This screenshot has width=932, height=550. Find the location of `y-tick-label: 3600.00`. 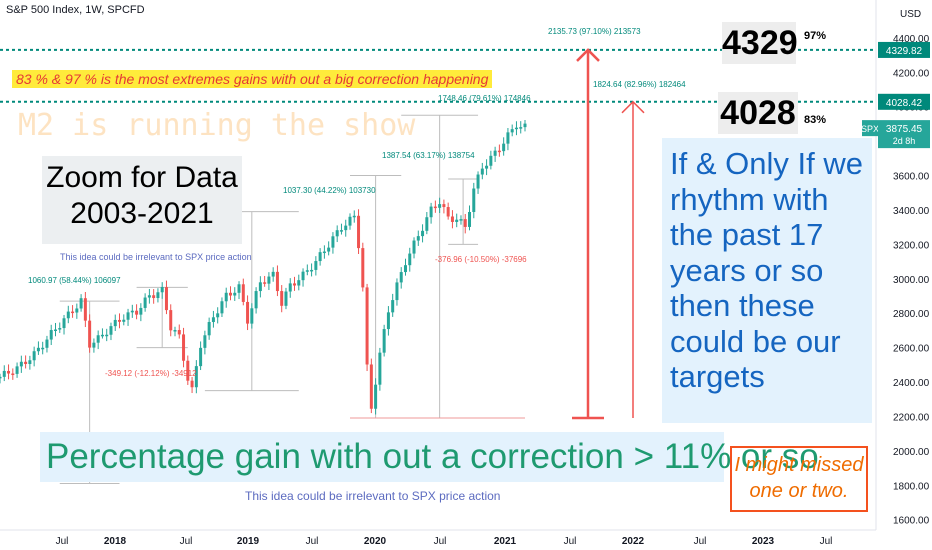

y-tick-label: 3600.00 is located at coordinates (911, 177).